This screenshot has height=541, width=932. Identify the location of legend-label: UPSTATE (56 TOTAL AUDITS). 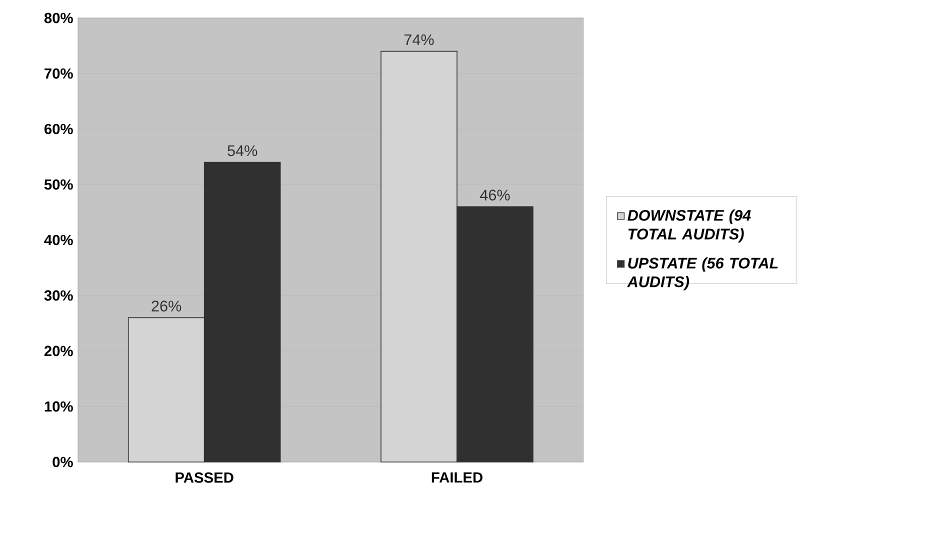
(702, 273).